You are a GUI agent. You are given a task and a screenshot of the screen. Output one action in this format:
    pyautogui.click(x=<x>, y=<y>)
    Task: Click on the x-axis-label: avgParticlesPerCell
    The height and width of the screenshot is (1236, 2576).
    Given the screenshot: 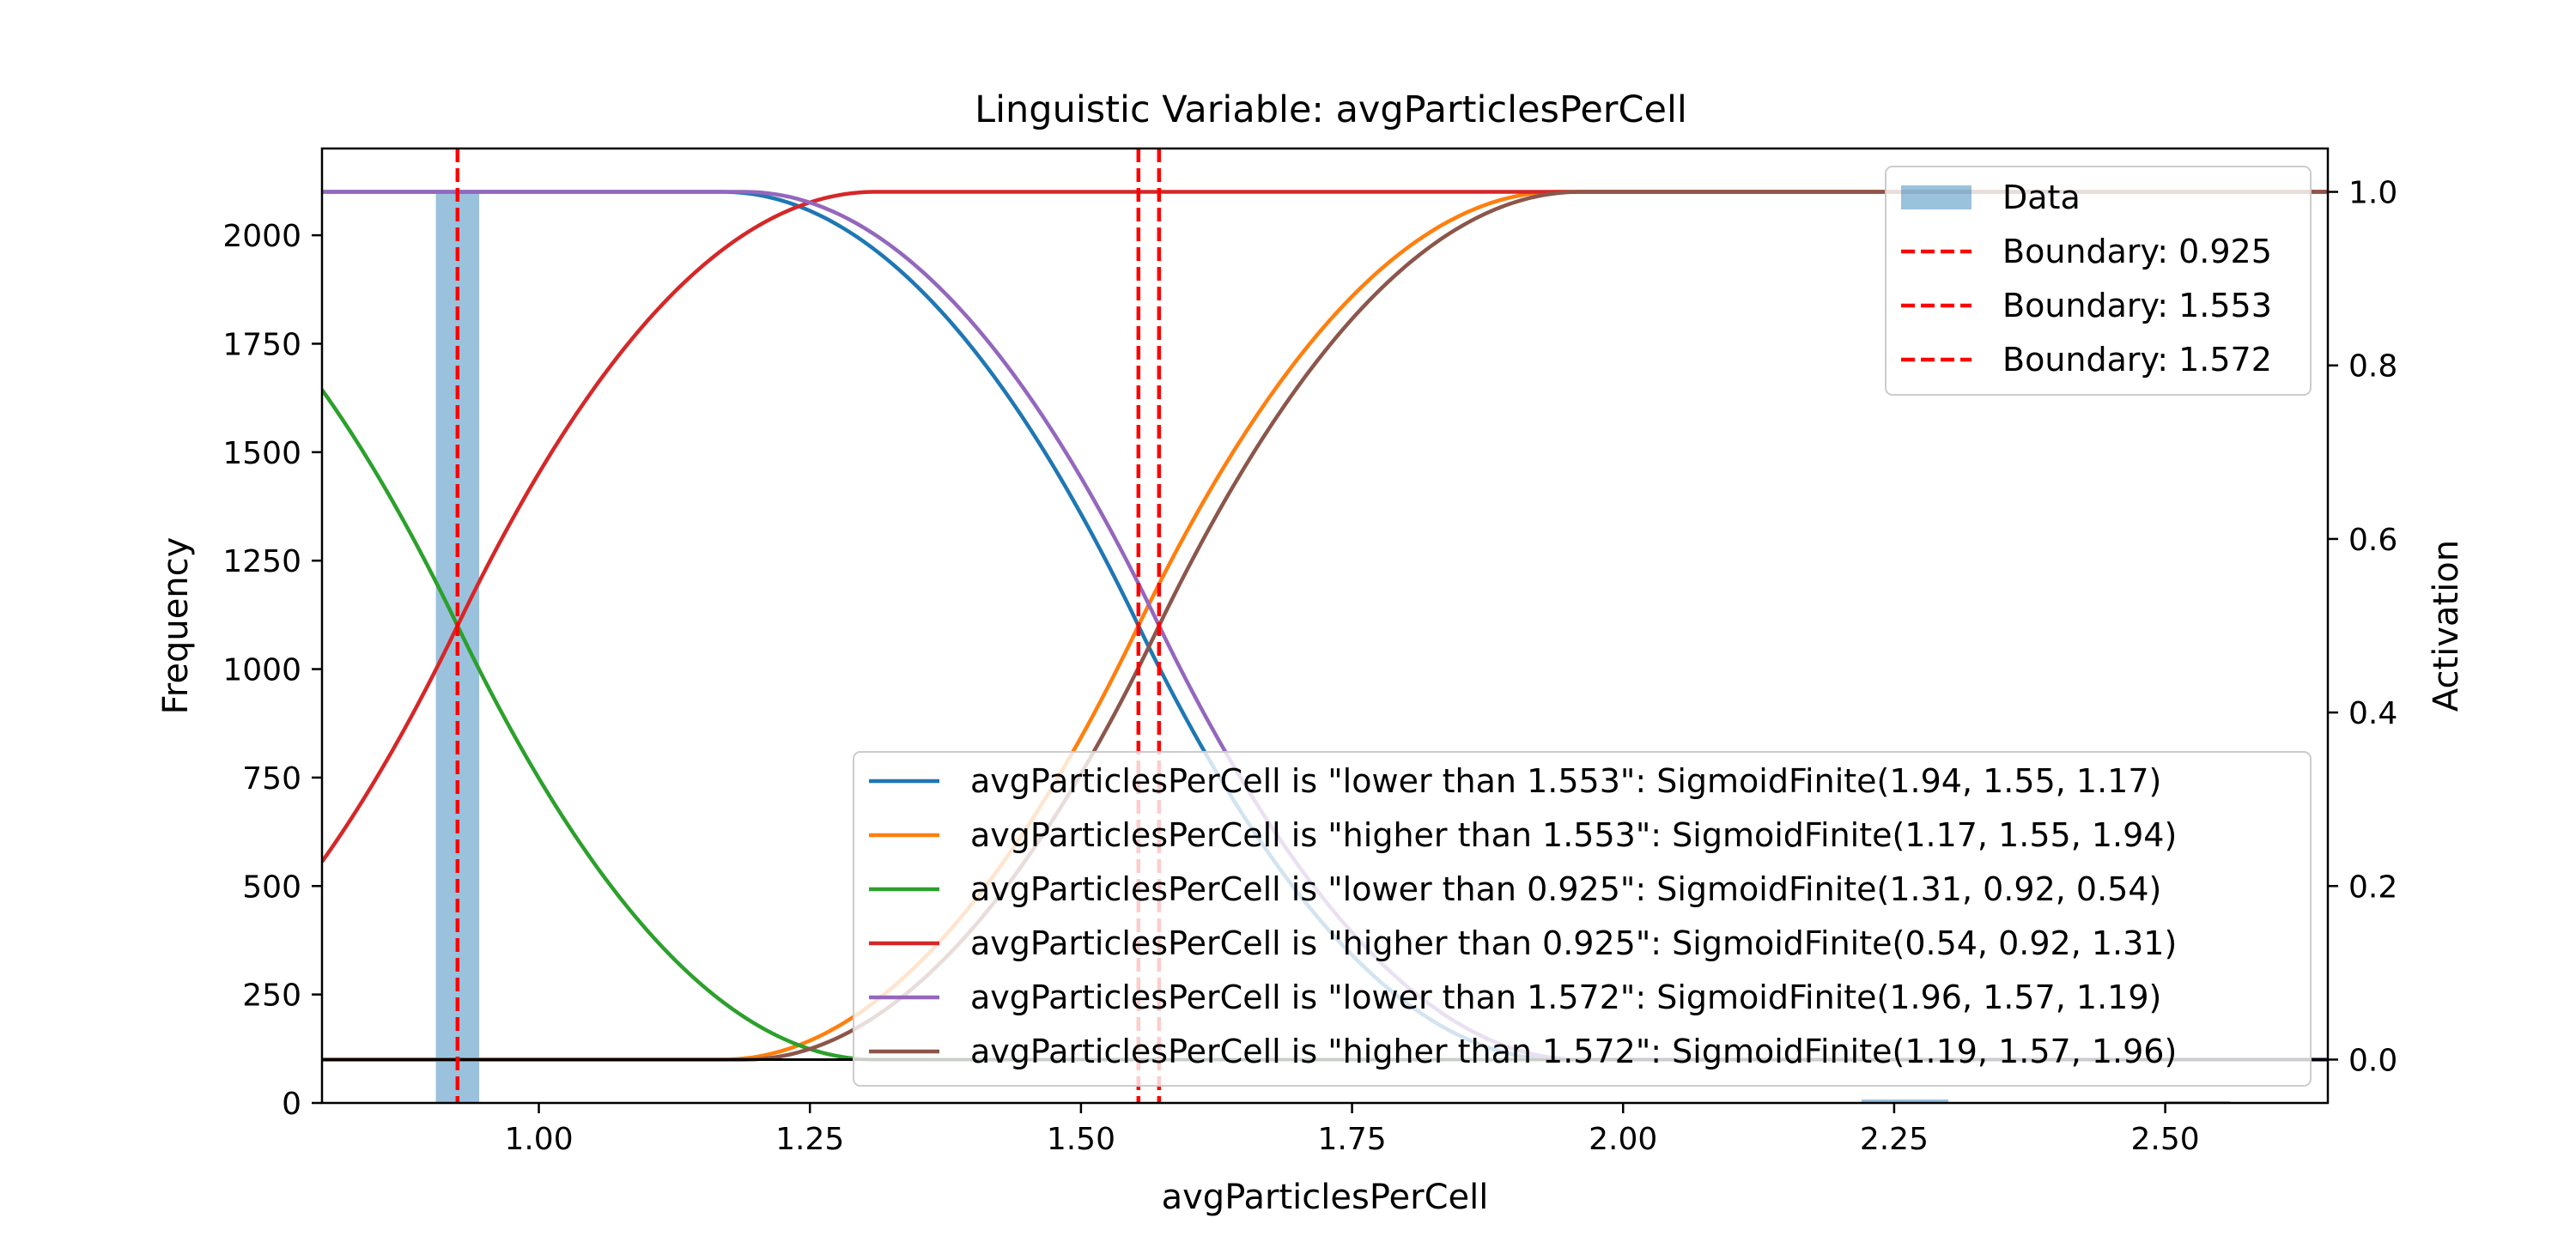 What is the action you would take?
    pyautogui.click(x=1325, y=1197)
    